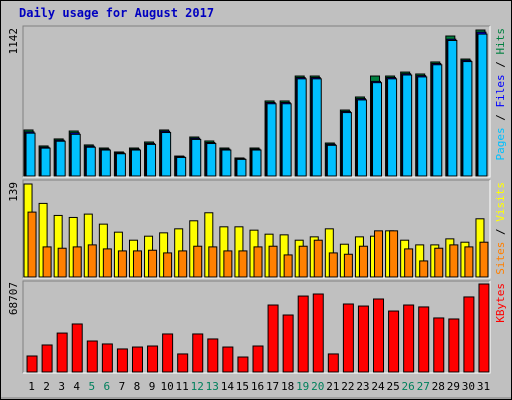 This screenshot has height=400, width=512. What do you see at coordinates (13, 298) in the screenshot?
I see `y-tick-label: 68707` at bounding box center [13, 298].